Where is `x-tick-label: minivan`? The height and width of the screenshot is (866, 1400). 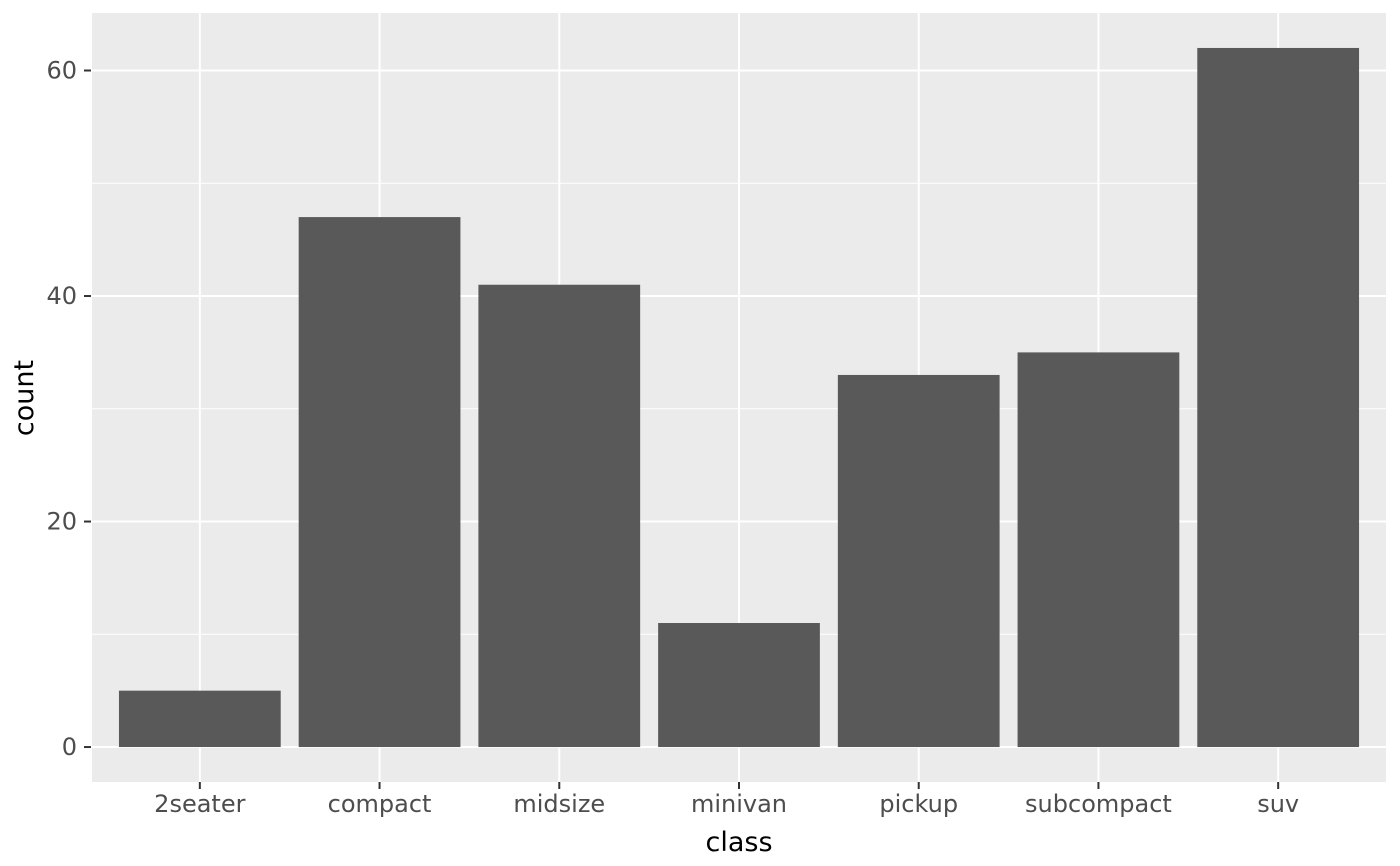
x-tick-label: minivan is located at coordinates (739, 804).